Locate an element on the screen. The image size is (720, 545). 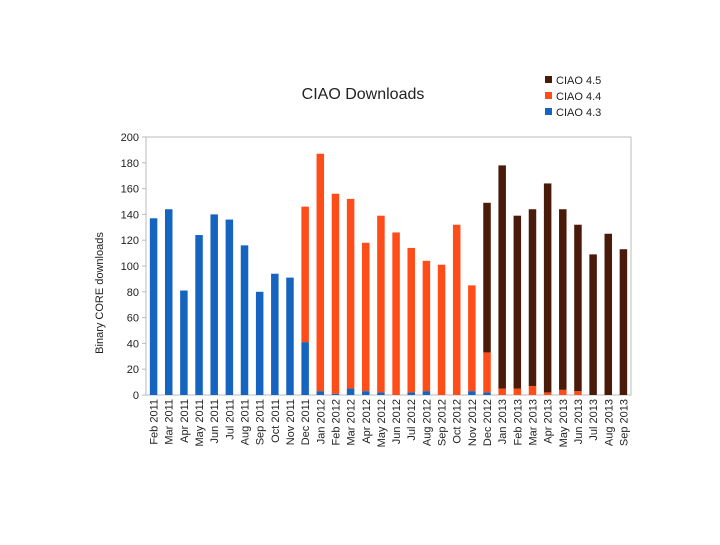
x-tick-label: Feb 2011 is located at coordinates (155, 422).